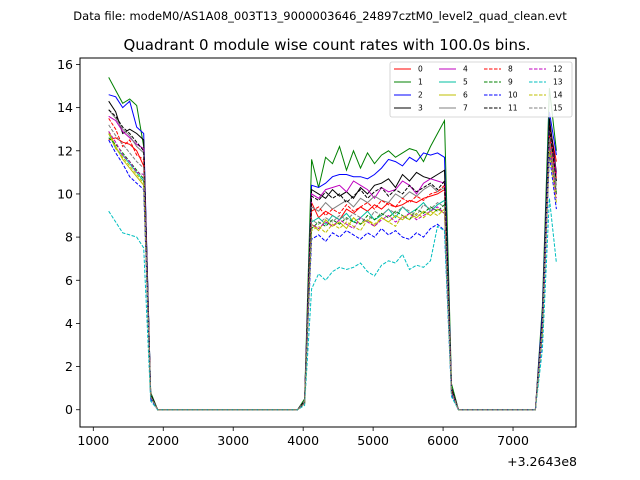 Image resolution: width=640 pixels, height=480 pixels. Describe the element at coordinates (558, 69) in the screenshot. I see `legend-label-12: 12` at that location.